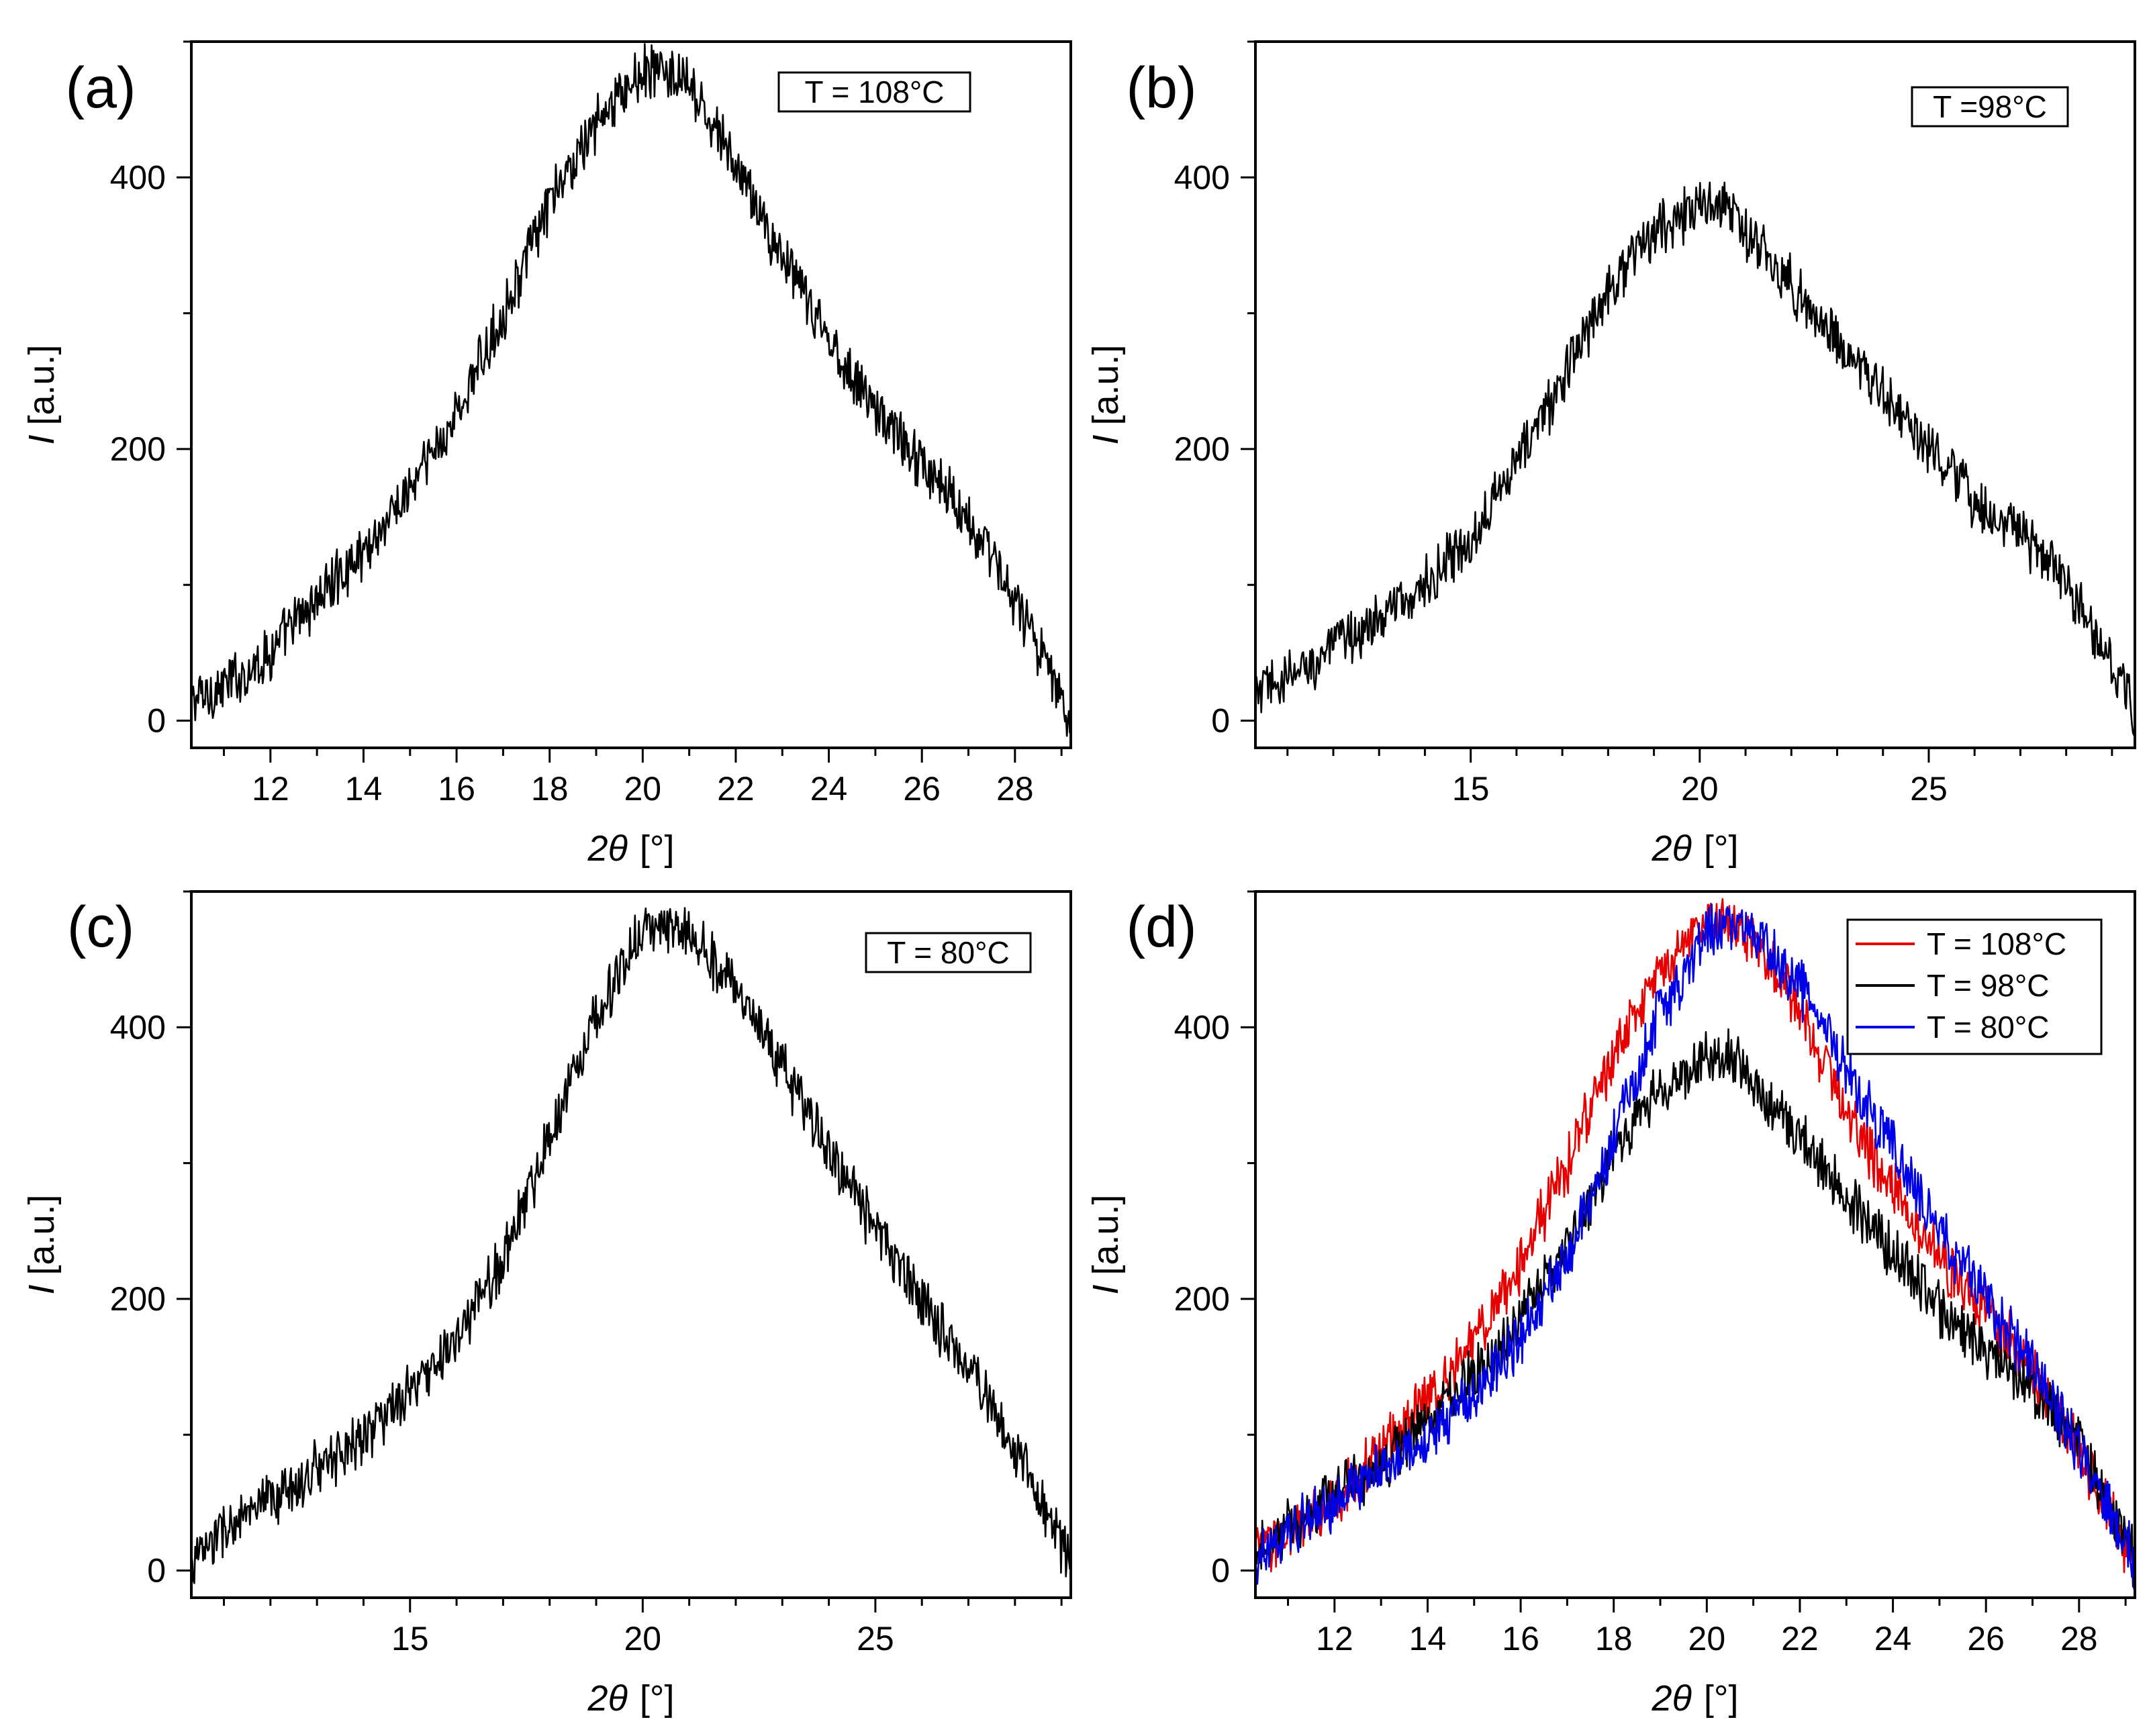 Image resolution: width=2151 pixels, height=1736 pixels. I want to click on panel-letter: (a), so click(100, 88).